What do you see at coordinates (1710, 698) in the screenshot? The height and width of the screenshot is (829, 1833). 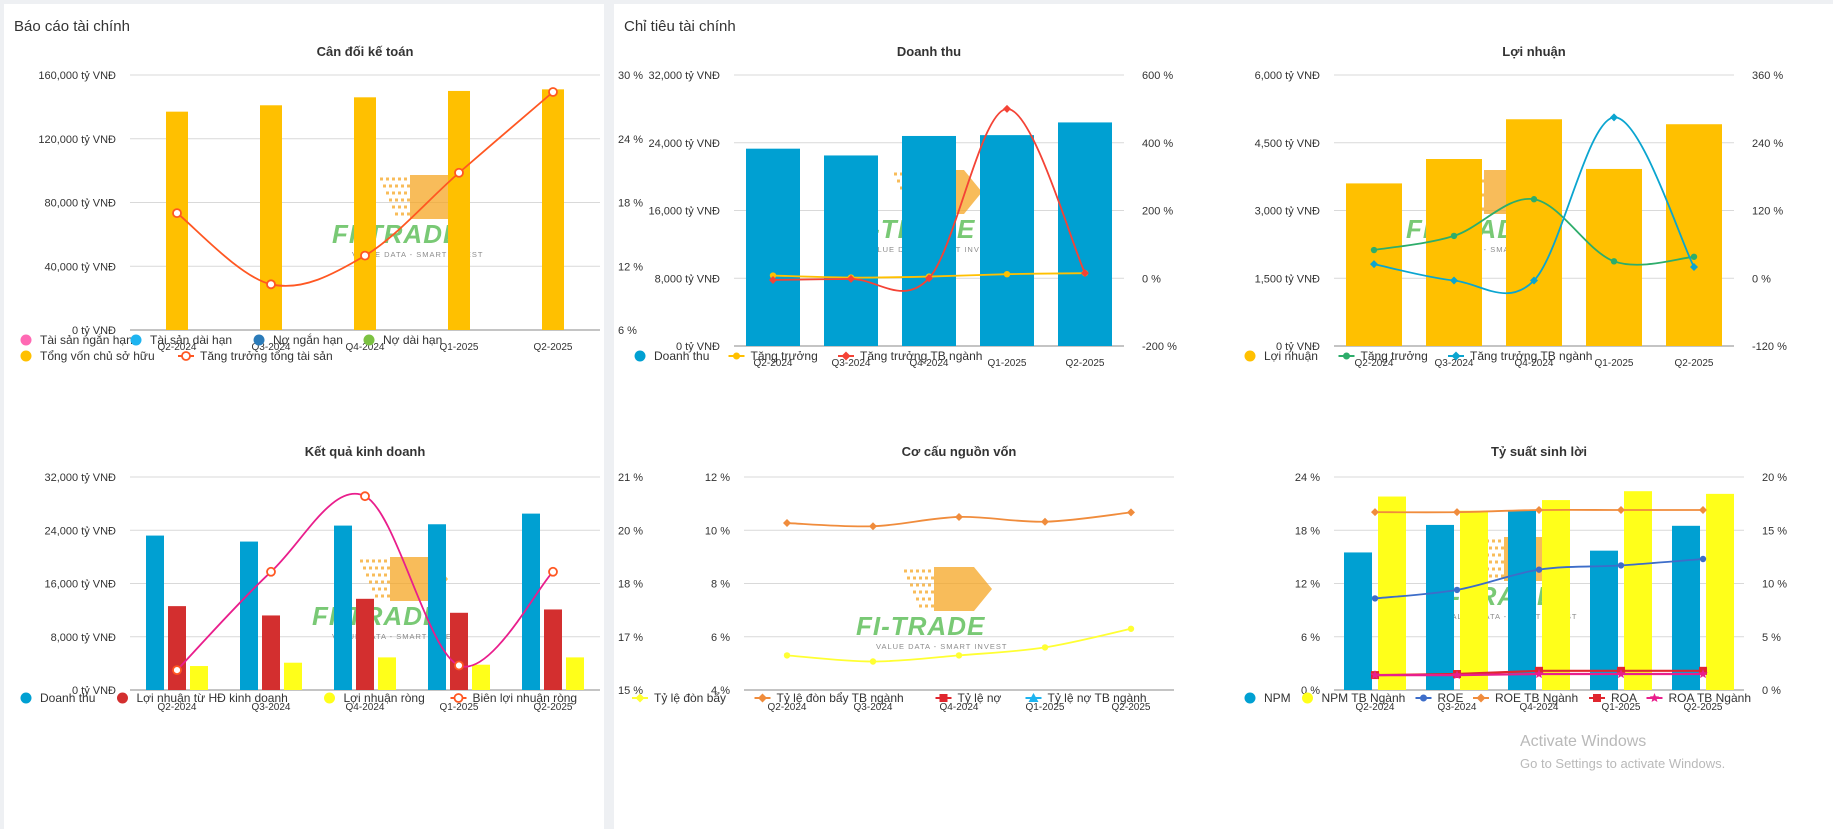 I see `legend-label: ROA TB Ngành` at bounding box center [1710, 698].